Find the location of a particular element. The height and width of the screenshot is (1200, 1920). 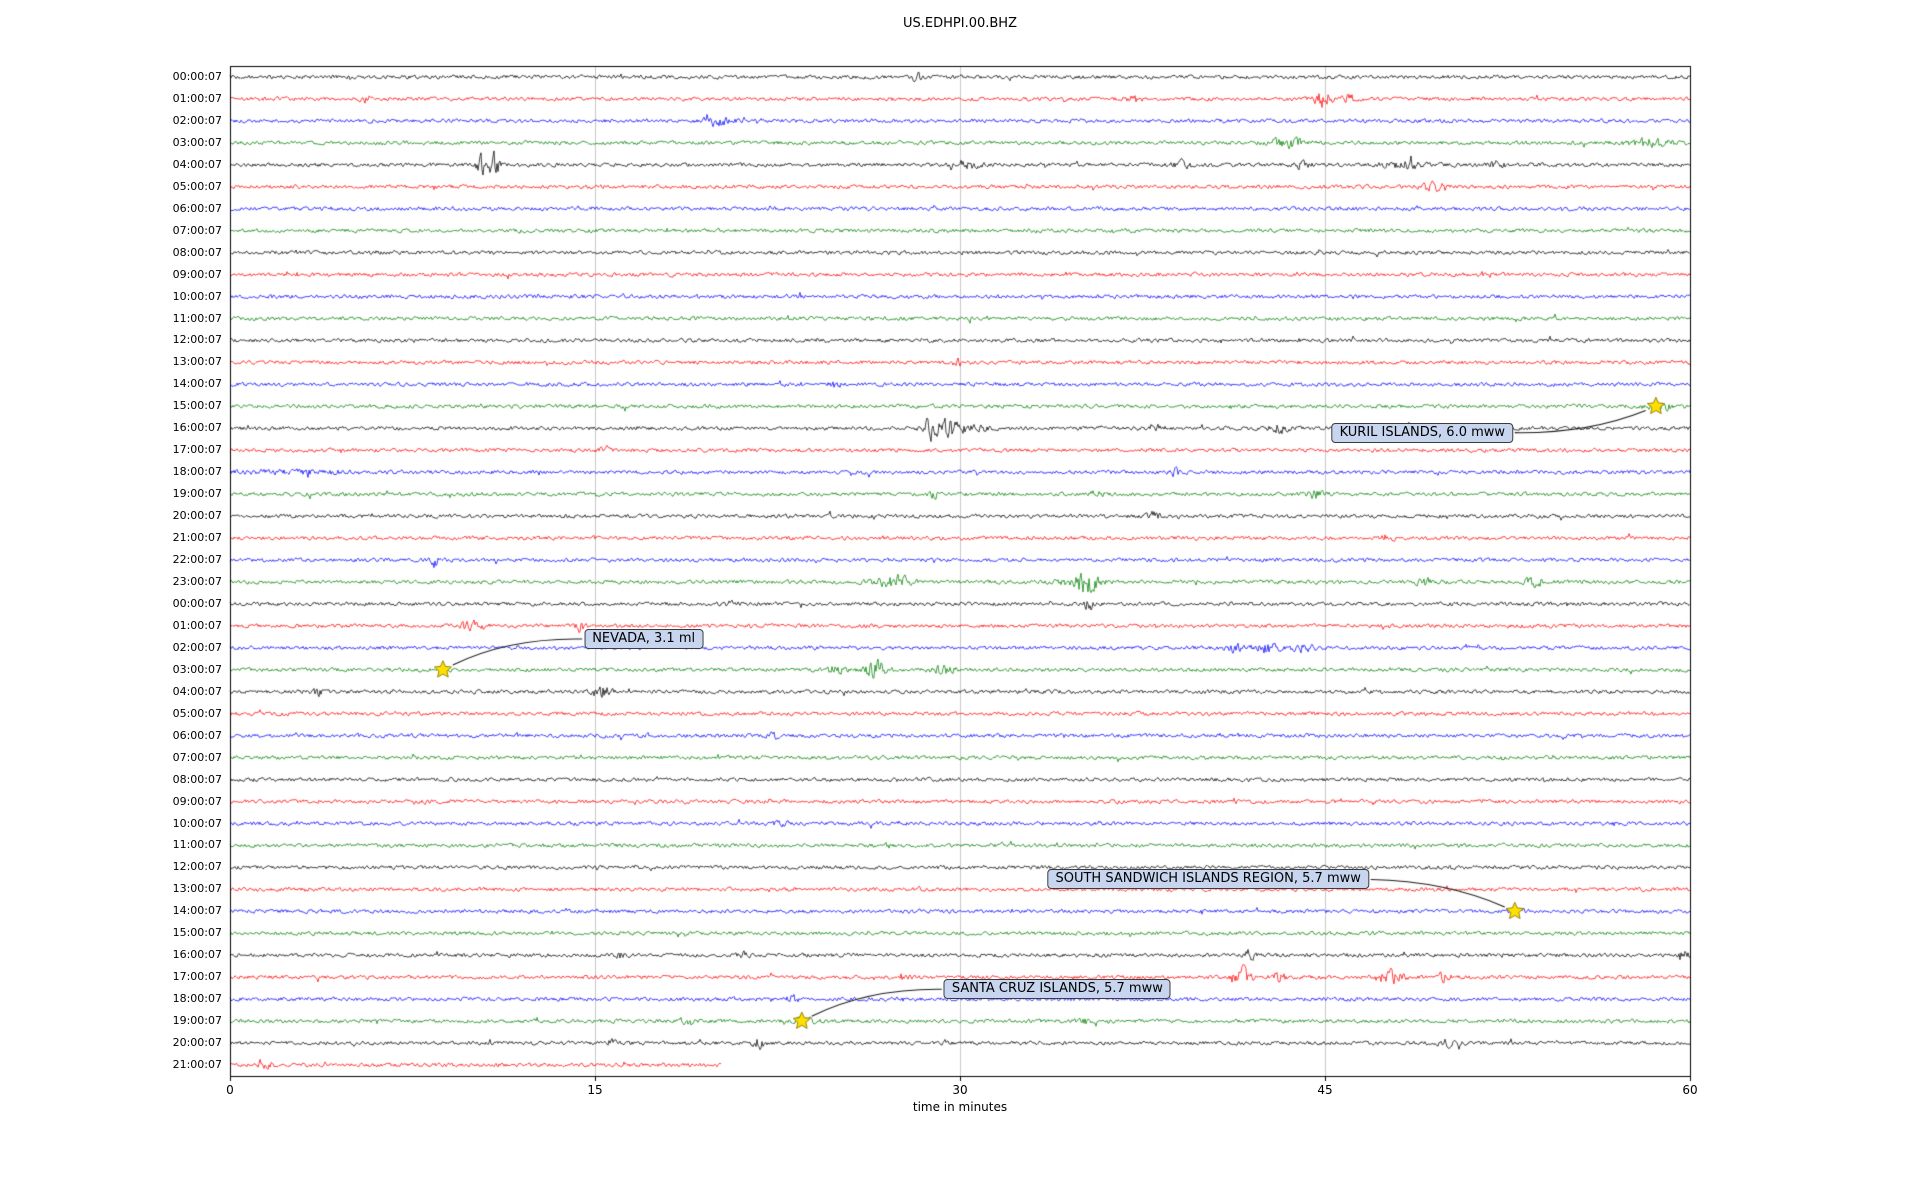

x-tick-label: 45 is located at coordinates (1325, 1090).